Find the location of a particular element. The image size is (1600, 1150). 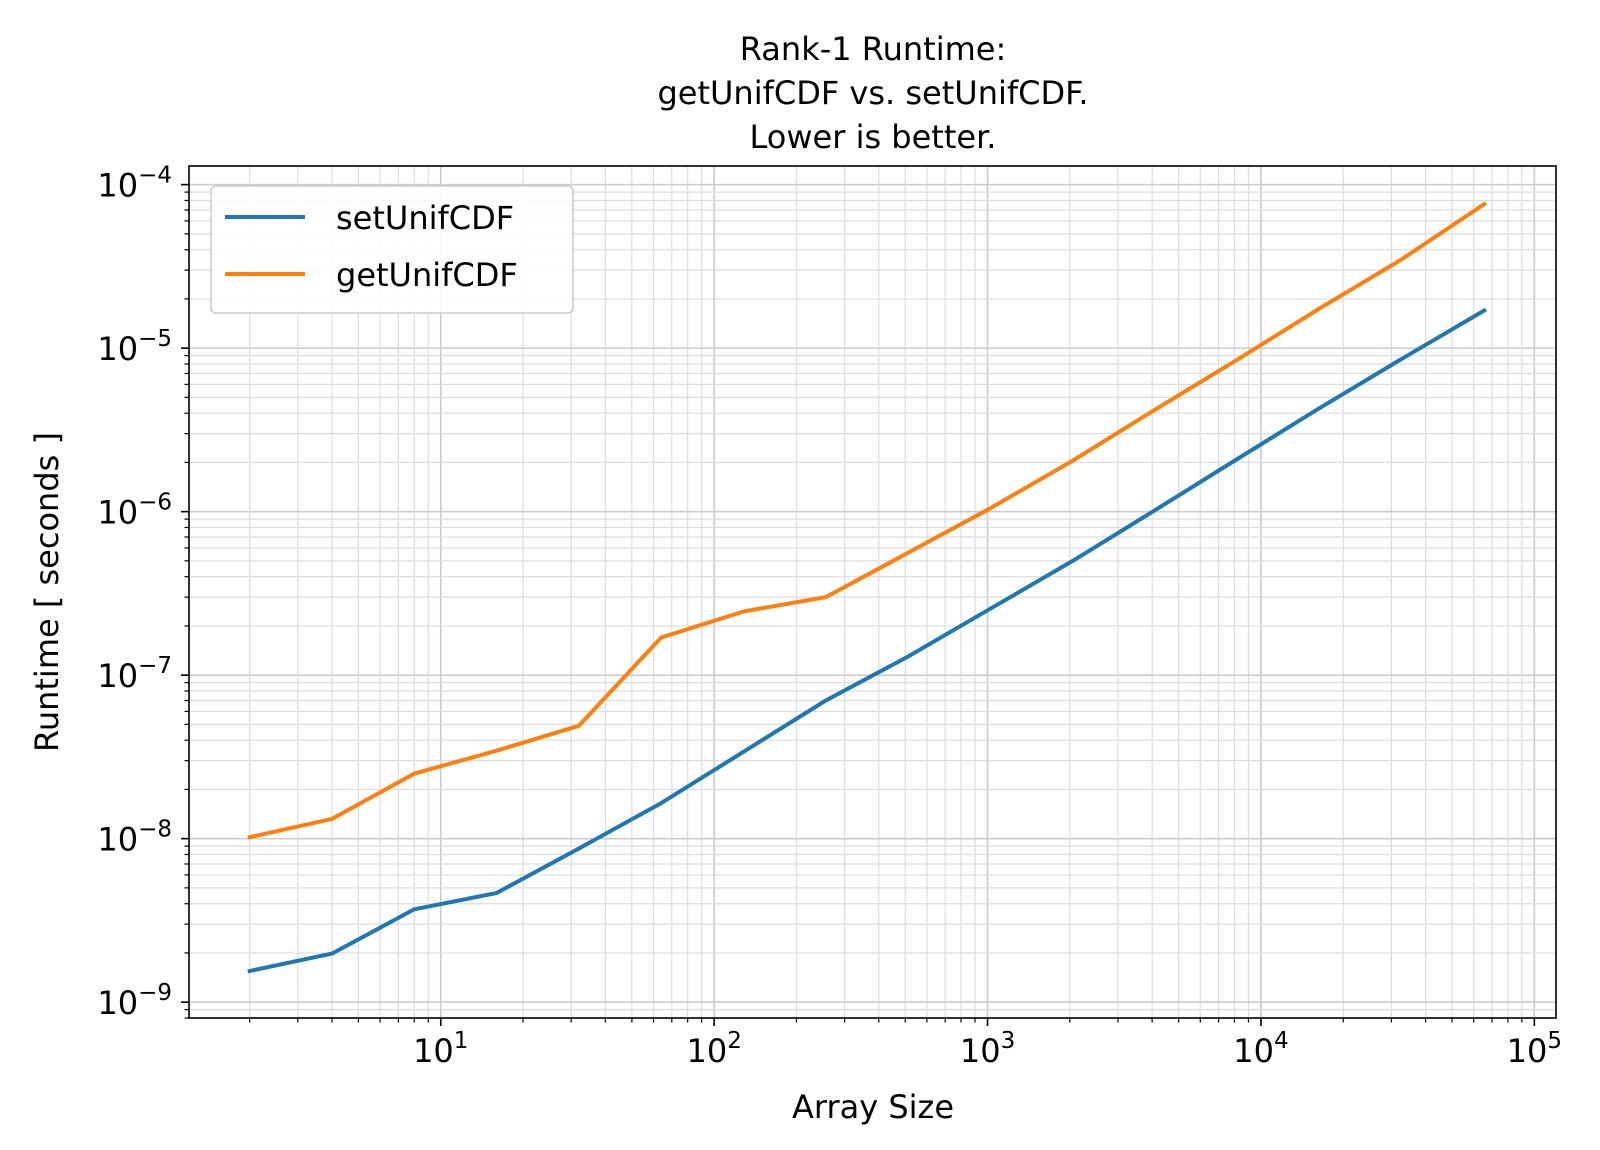

y-tick-label: 10⁻⁹ is located at coordinates (134, 1001).